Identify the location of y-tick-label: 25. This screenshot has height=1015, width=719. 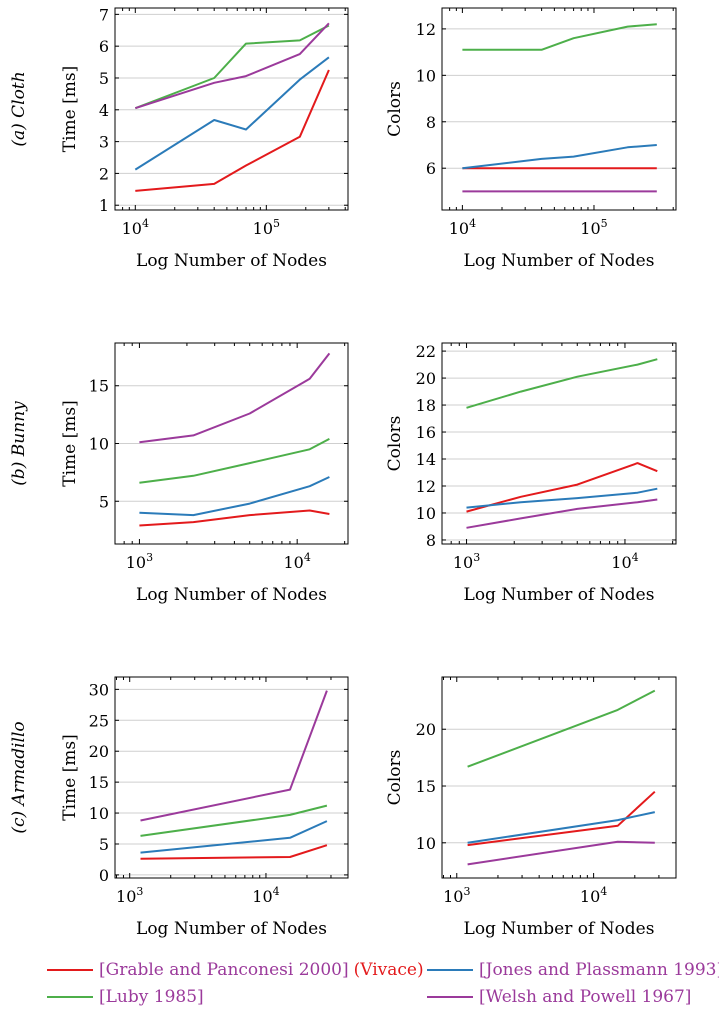
(99, 720).